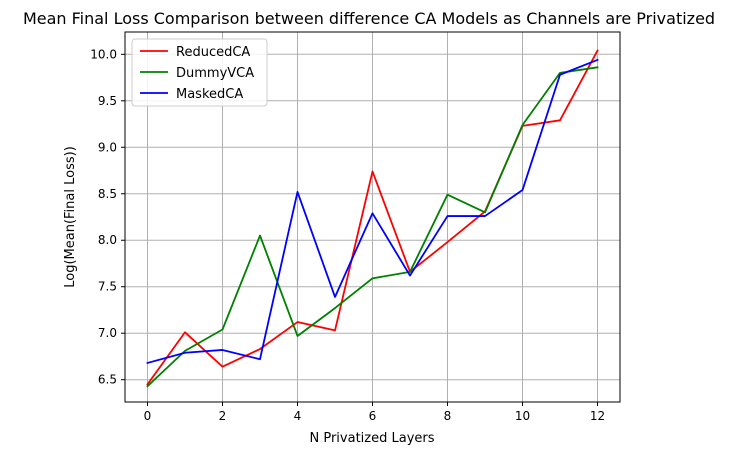  Describe the element at coordinates (215, 73) in the screenshot. I see `legend-label-dummyvca: DummyVCA` at that location.